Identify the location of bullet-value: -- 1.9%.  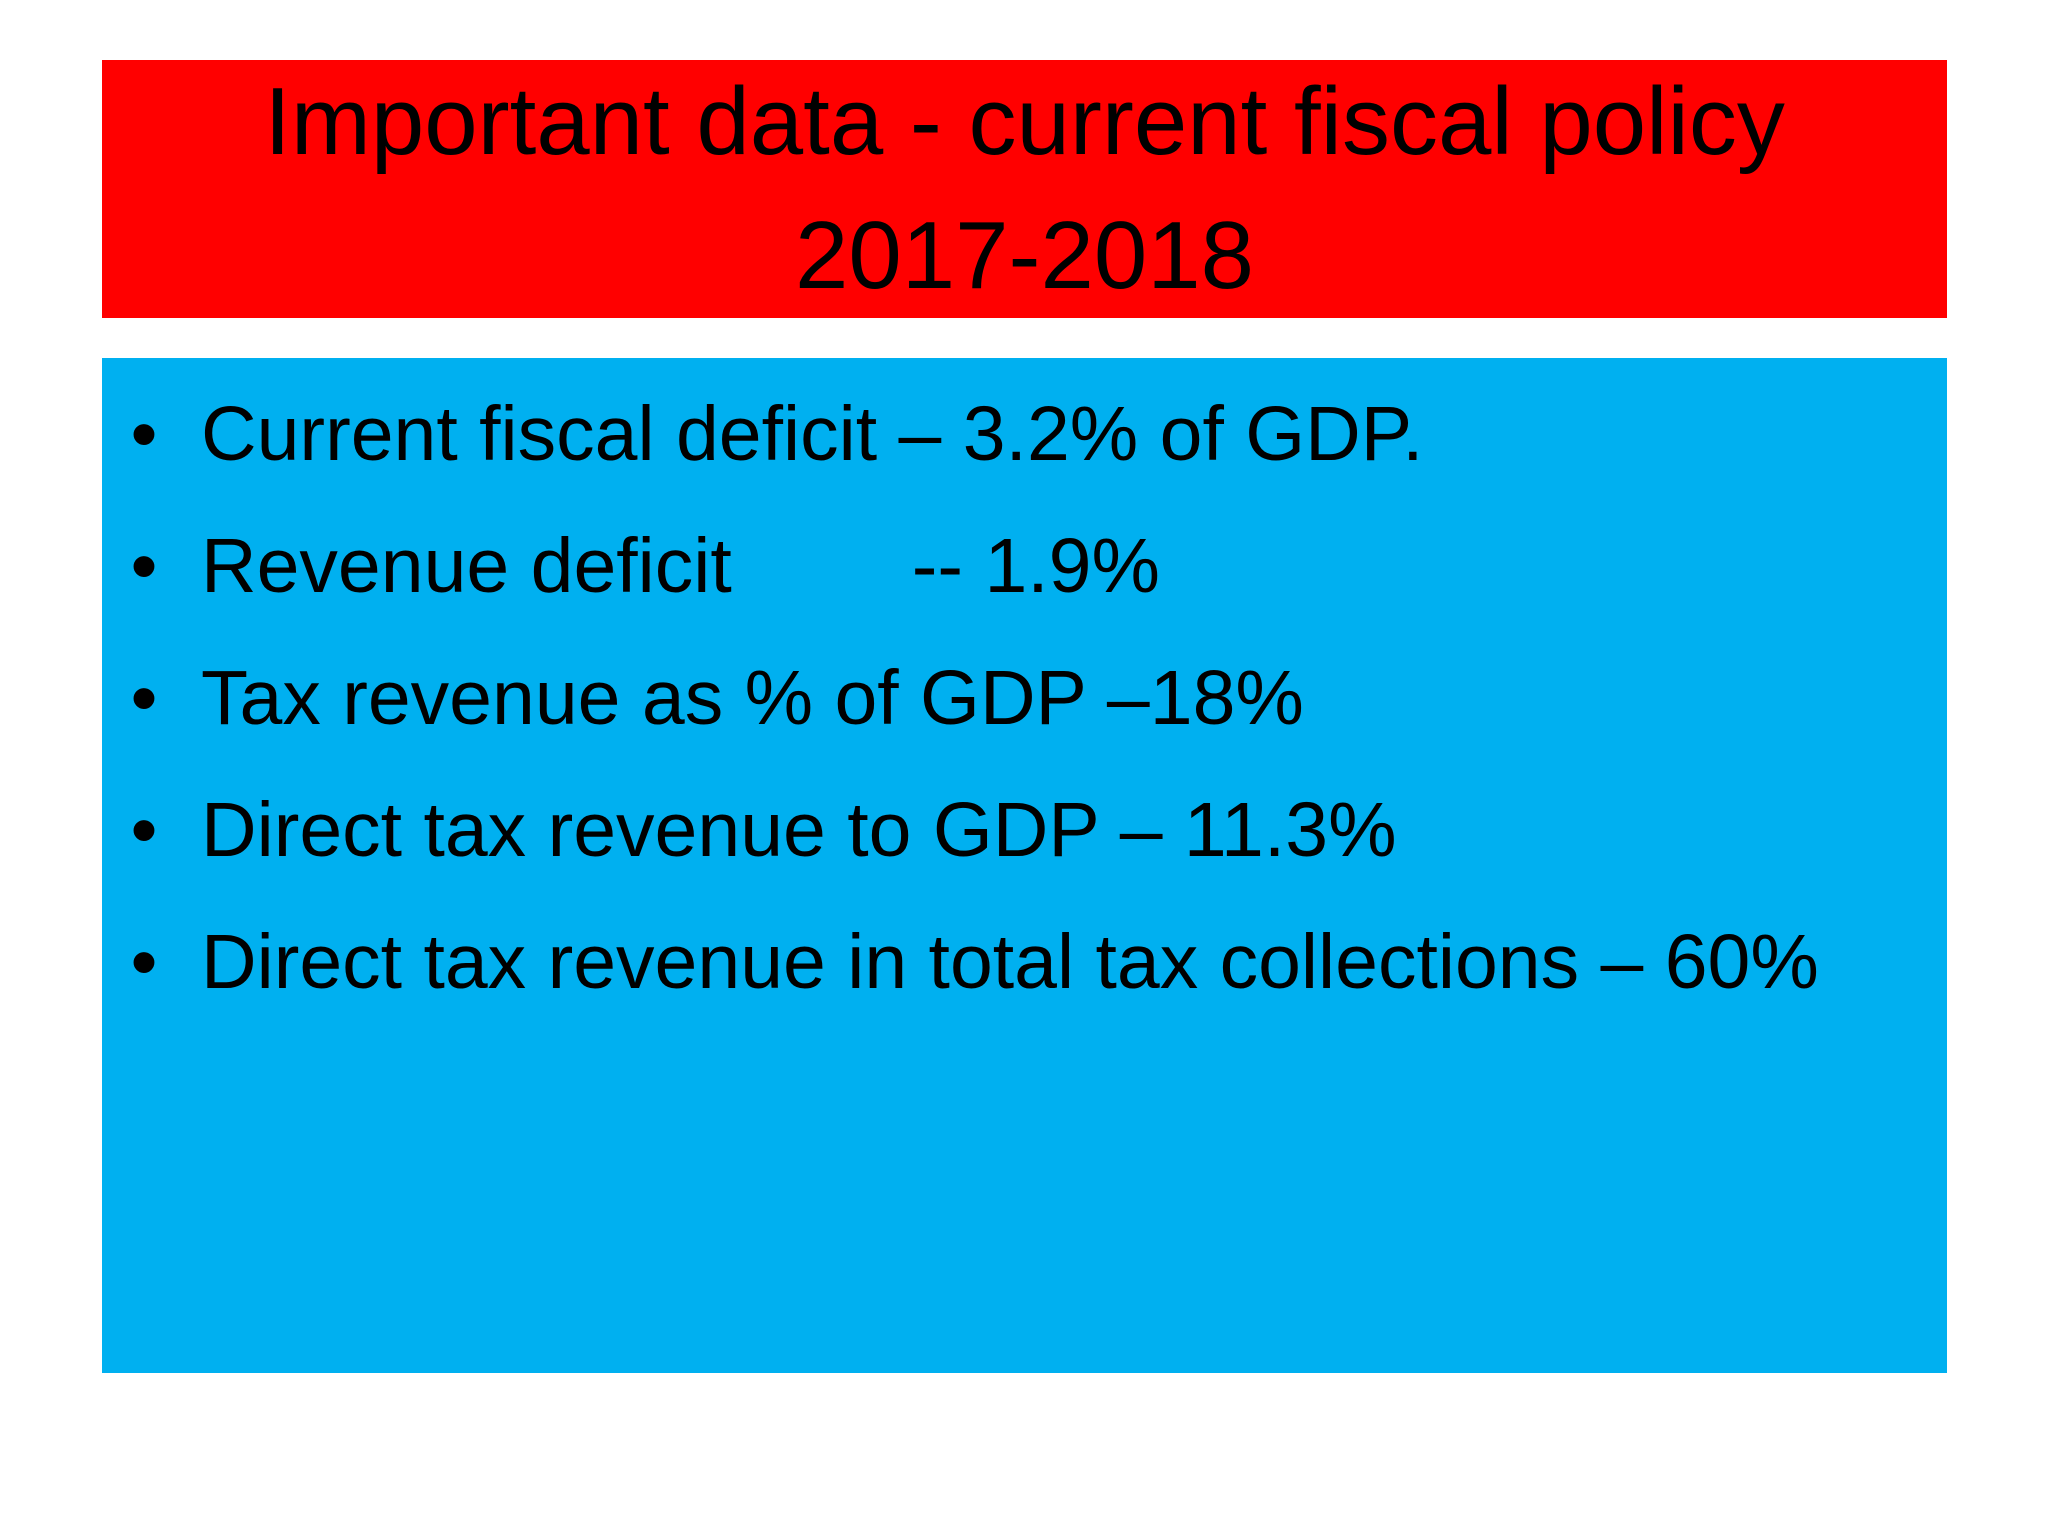
(1035, 566).